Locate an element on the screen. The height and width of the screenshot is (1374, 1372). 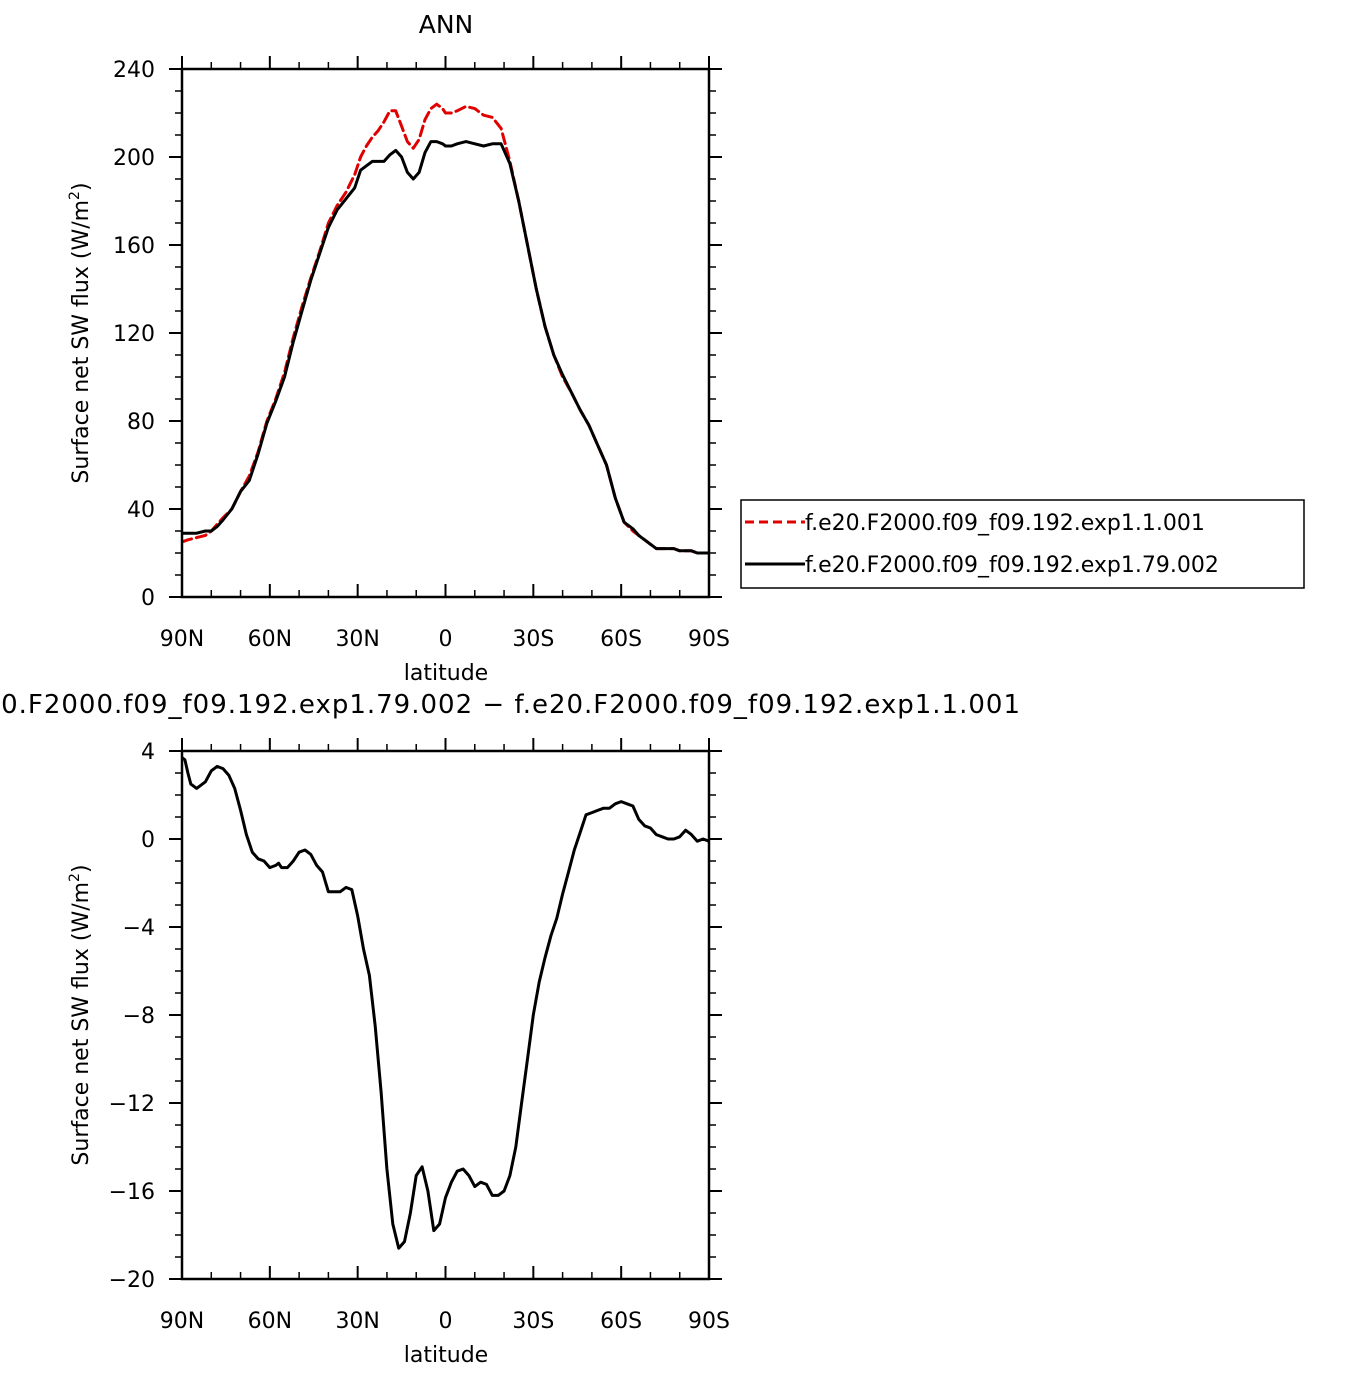
top-y-tick-label: 240 is located at coordinates (134, 70).